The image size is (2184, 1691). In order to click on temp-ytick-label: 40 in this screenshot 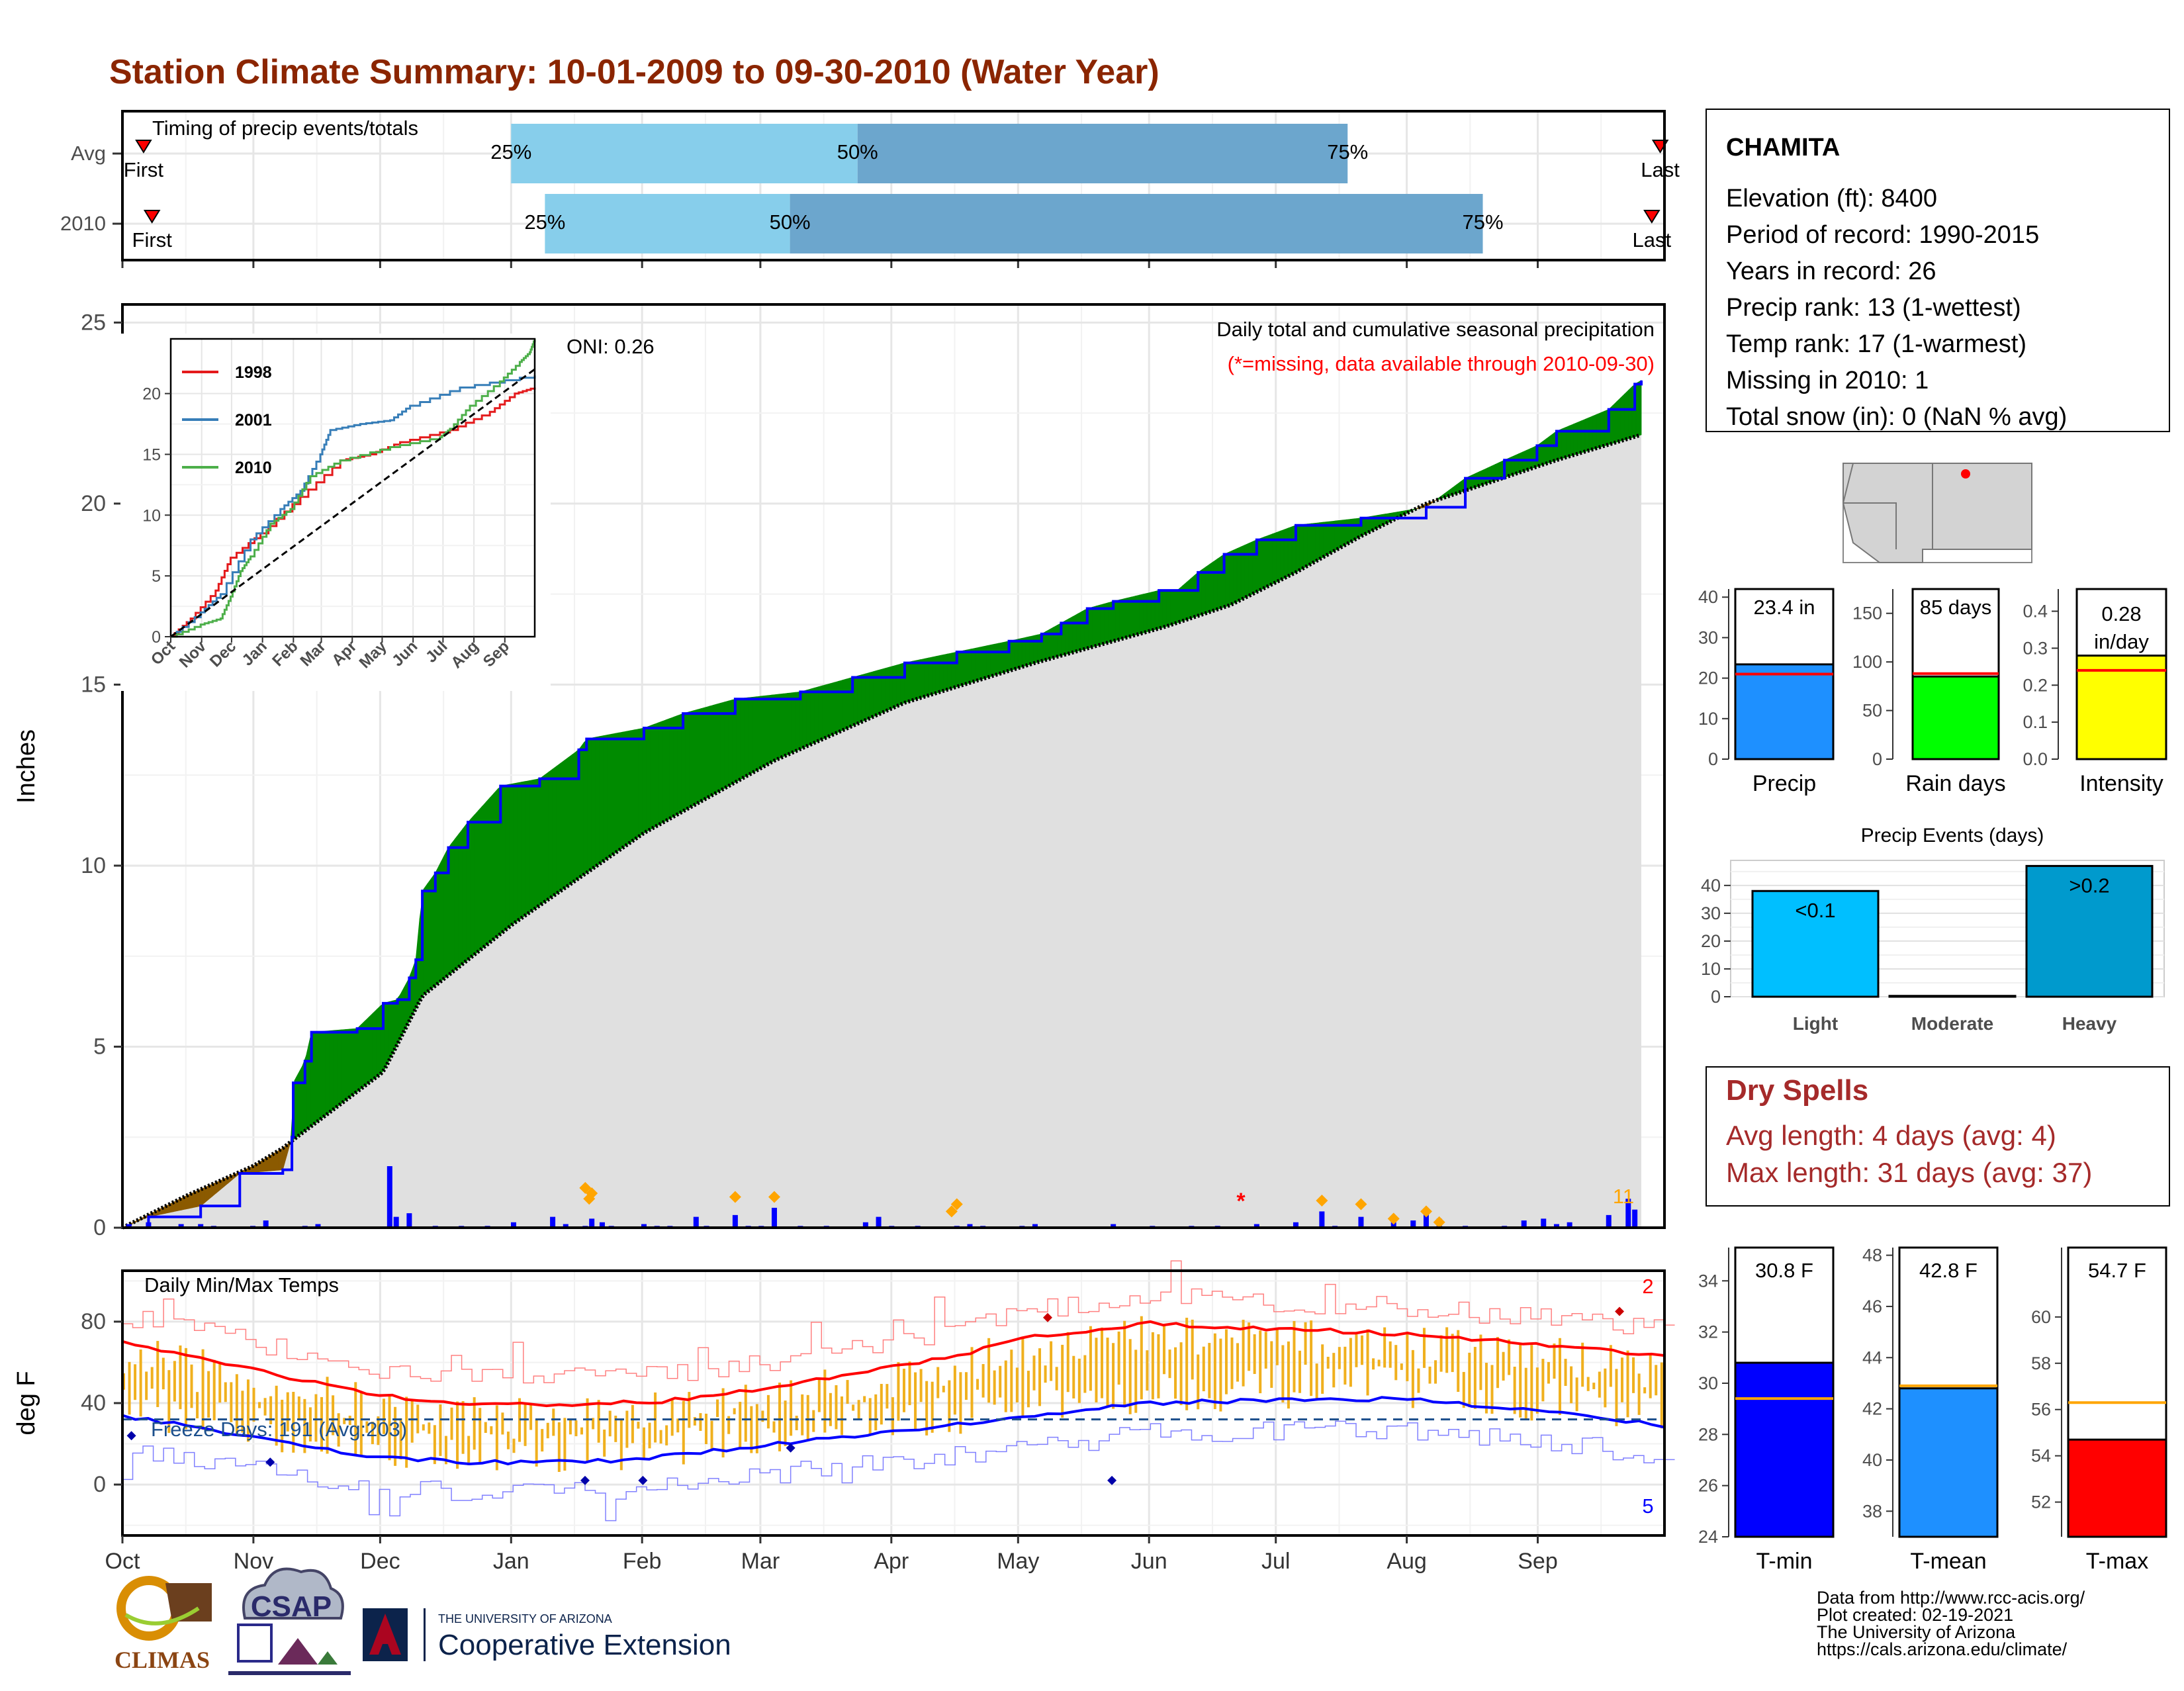, I will do `click(93, 1404)`.